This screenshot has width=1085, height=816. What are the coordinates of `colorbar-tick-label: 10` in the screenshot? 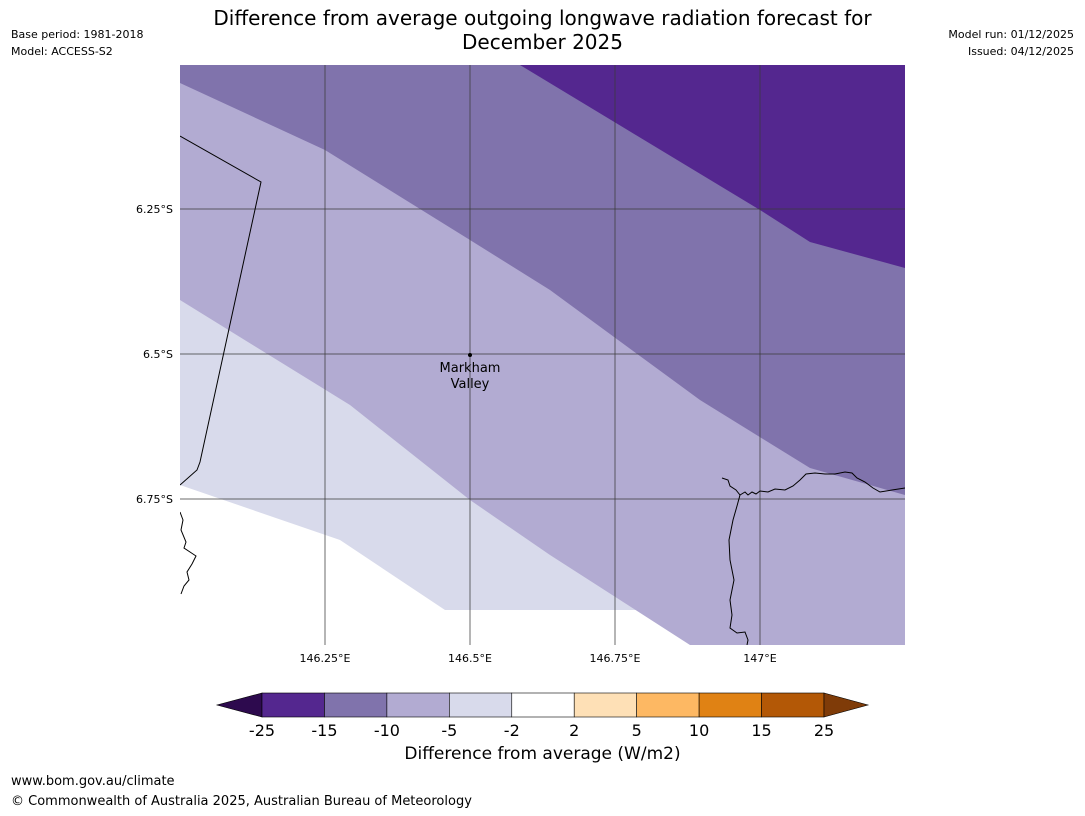 It's located at (699, 730).